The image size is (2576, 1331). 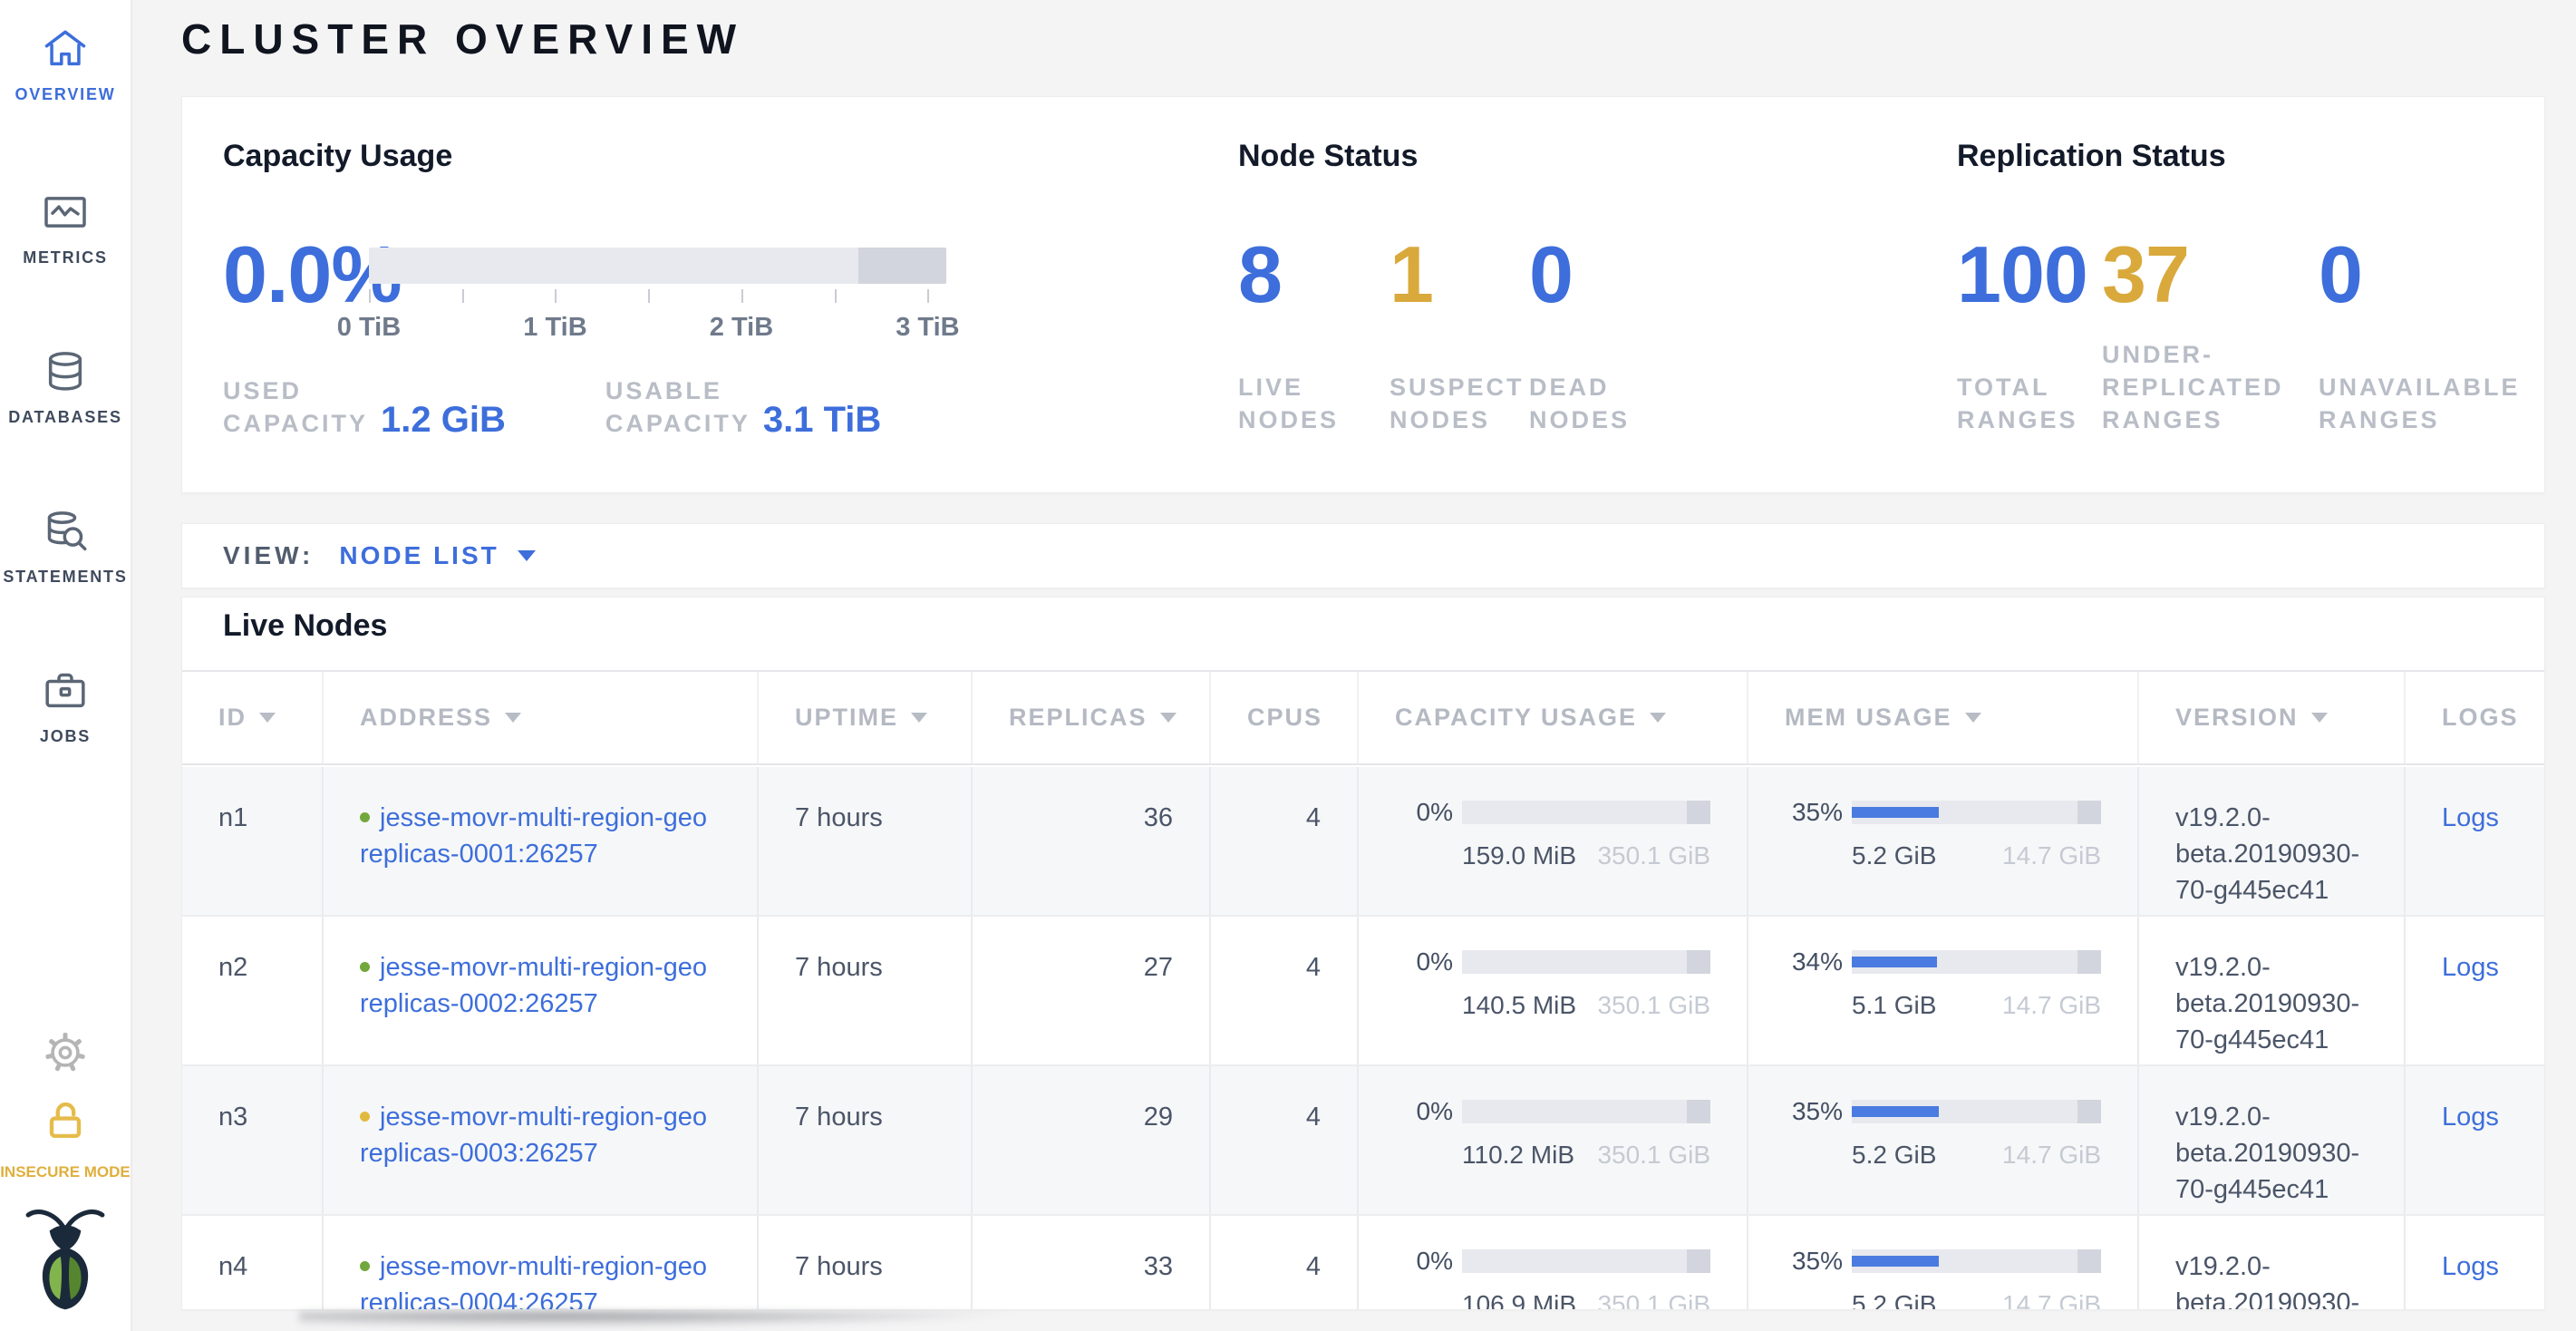 I want to click on column-header-logs: LOGS, so click(x=2474, y=718).